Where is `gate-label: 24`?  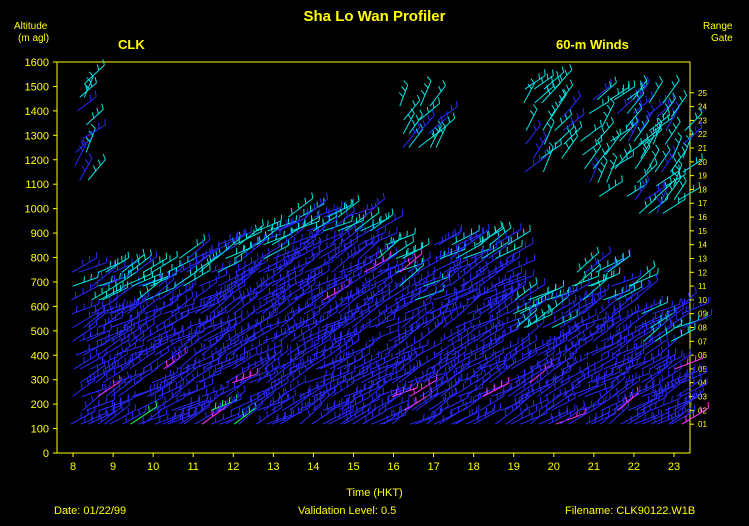 gate-label: 24 is located at coordinates (702, 107).